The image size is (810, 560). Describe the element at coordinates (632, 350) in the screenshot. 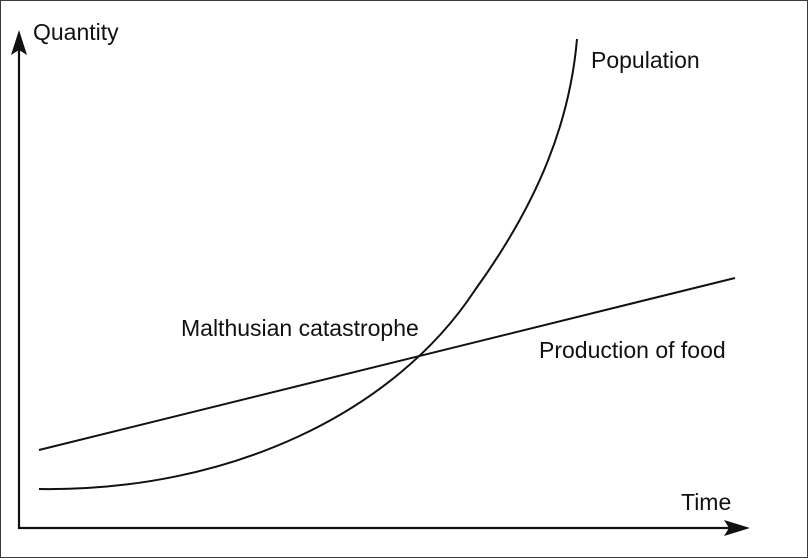

I see `food-production-label: Production of food` at that location.